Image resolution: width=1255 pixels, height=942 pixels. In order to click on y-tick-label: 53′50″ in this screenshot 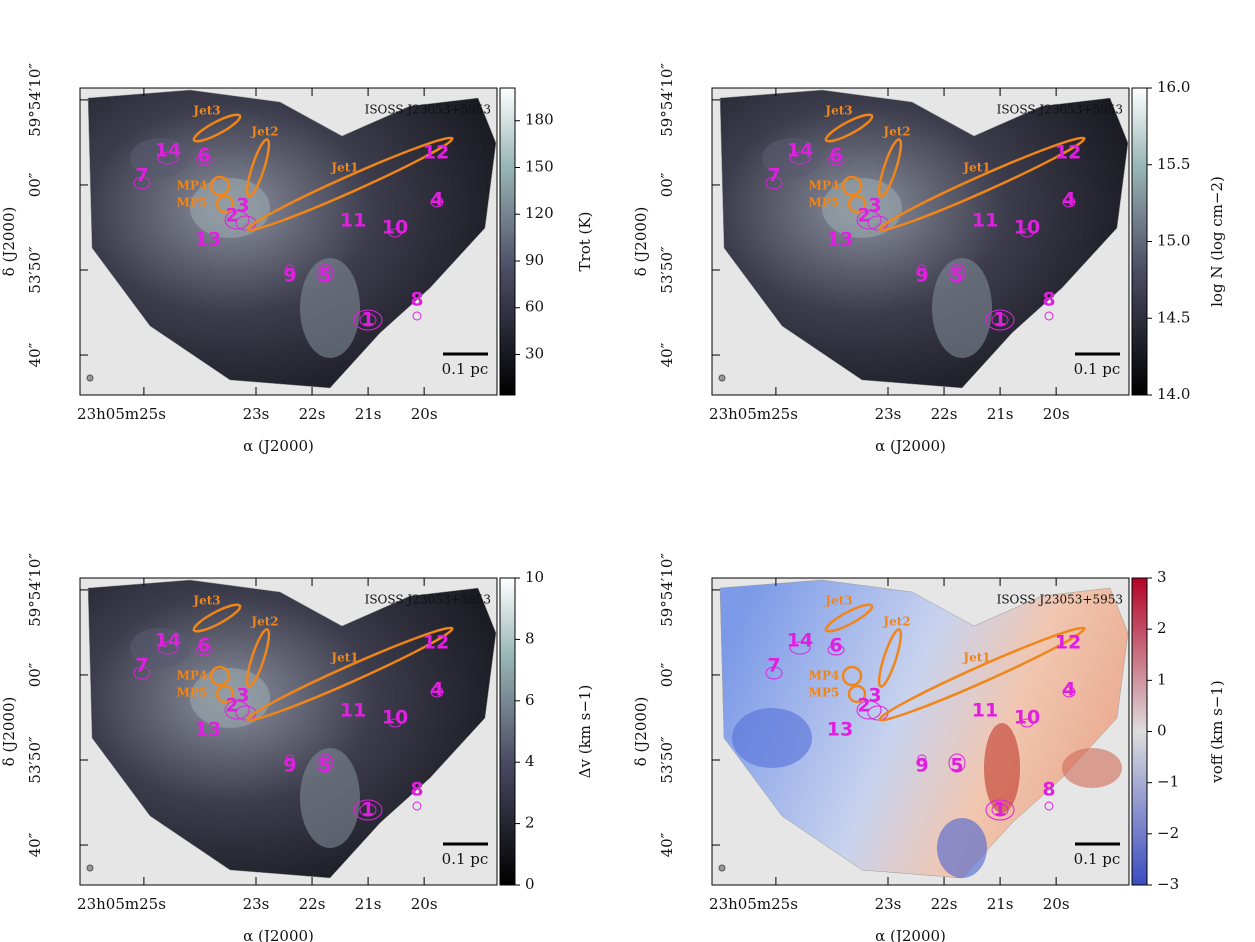, I will do `click(667, 270)`.